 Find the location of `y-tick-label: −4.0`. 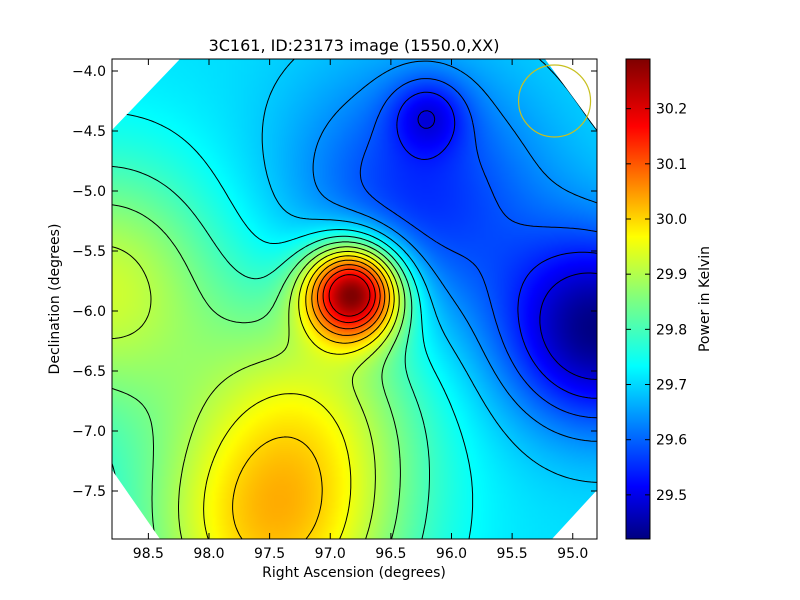

y-tick-label: −4.0 is located at coordinates (89, 72).